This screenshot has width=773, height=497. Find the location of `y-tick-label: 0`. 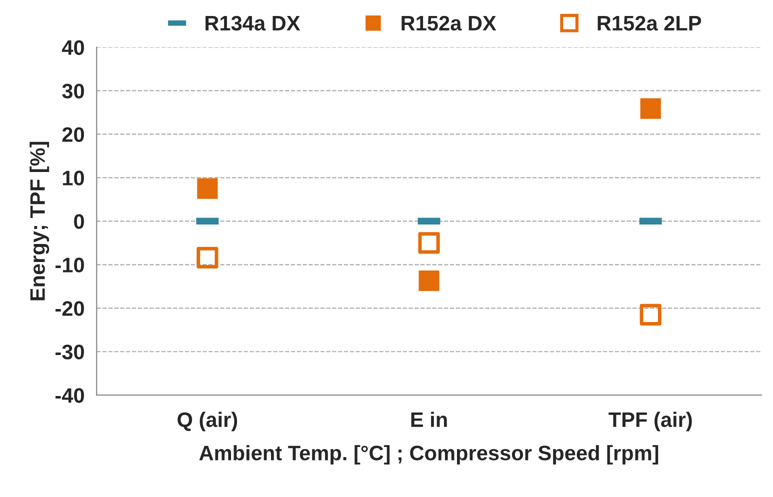

y-tick-label: 0 is located at coordinates (79, 221).